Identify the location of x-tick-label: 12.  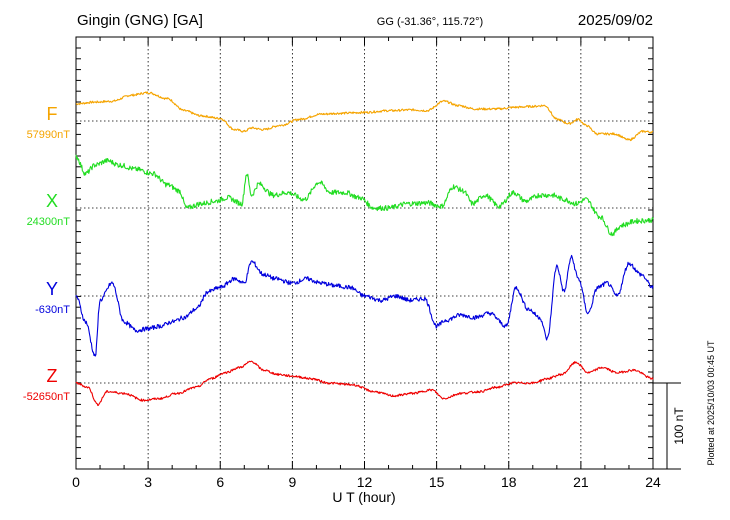
(365, 482).